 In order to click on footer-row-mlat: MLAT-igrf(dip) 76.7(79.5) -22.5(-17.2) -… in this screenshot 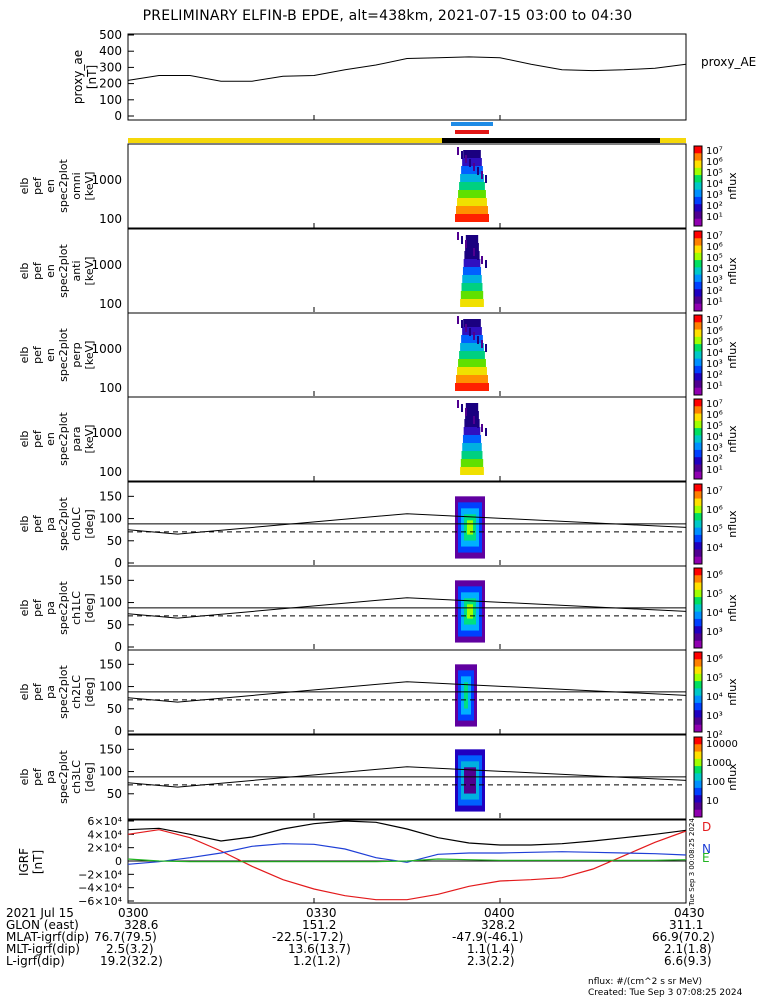, I will do `click(388, 937)`.